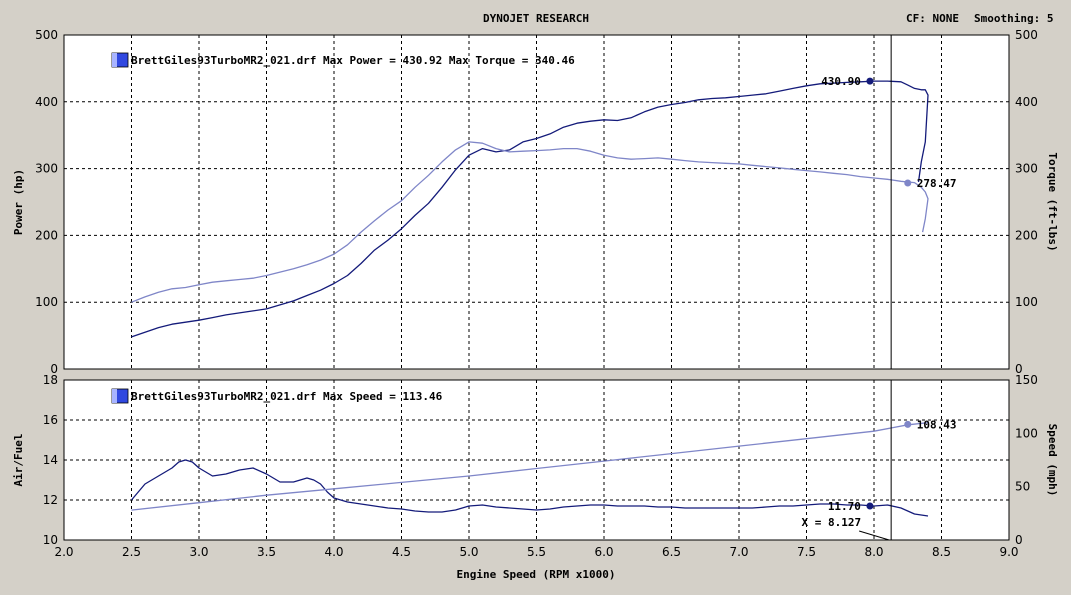 The width and height of the screenshot is (1071, 595). Describe the element at coordinates (1052, 201) in the screenshot. I see `torque-axis-label: Torque (ft-lbs)` at that location.